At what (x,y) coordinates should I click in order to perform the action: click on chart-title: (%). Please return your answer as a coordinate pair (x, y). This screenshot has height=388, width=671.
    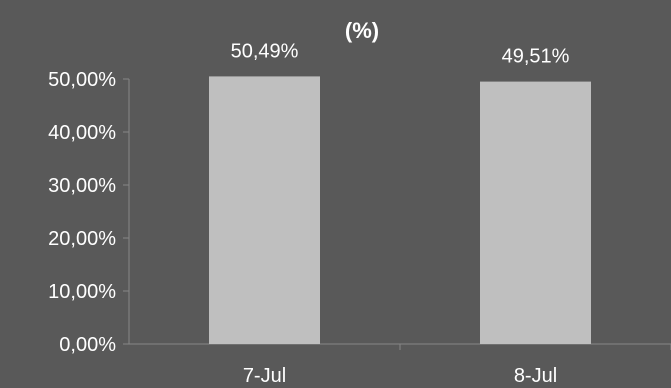
    Looking at the image, I should click on (362, 30).